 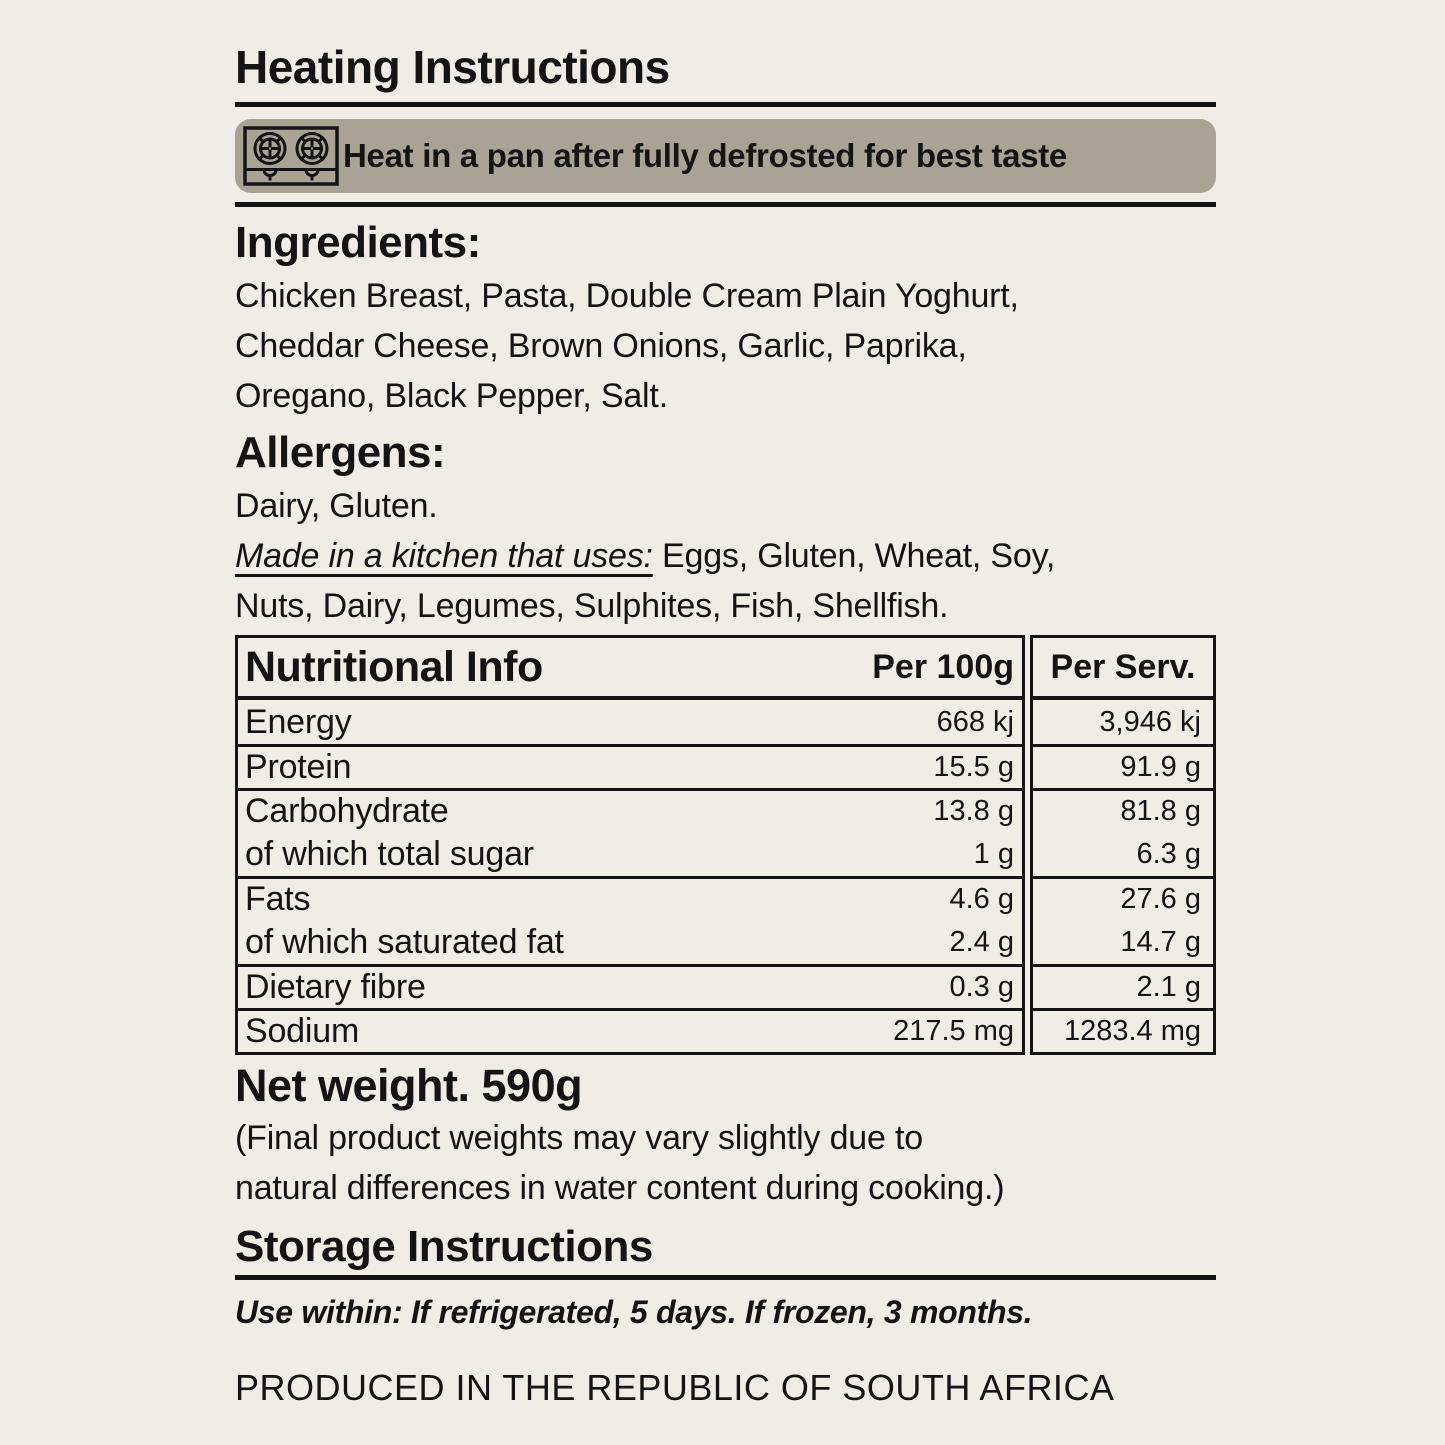 What do you see at coordinates (335, 987) in the screenshot?
I see `row-label: Dietary fibre` at bounding box center [335, 987].